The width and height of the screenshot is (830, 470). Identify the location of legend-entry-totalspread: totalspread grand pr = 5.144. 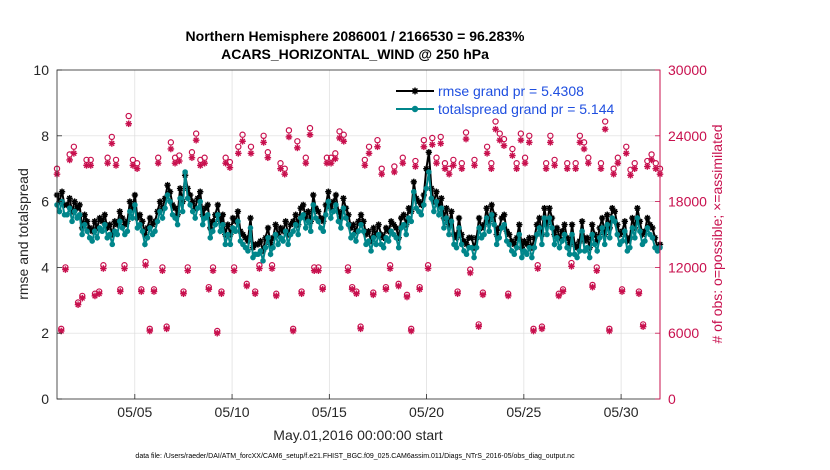
(505, 109).